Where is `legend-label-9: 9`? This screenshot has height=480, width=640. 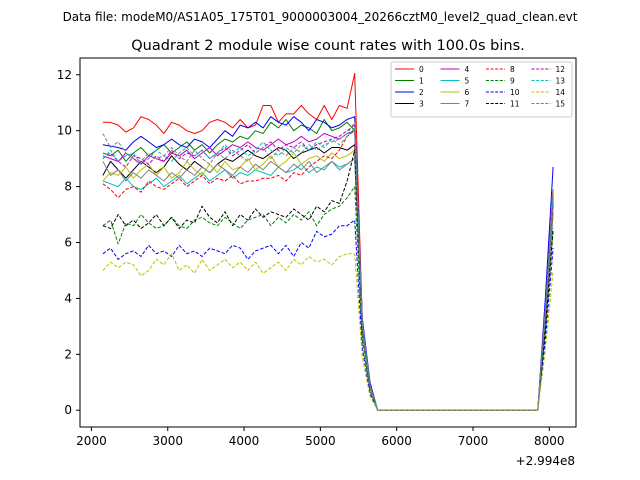
legend-label-9: 9 is located at coordinates (512, 81).